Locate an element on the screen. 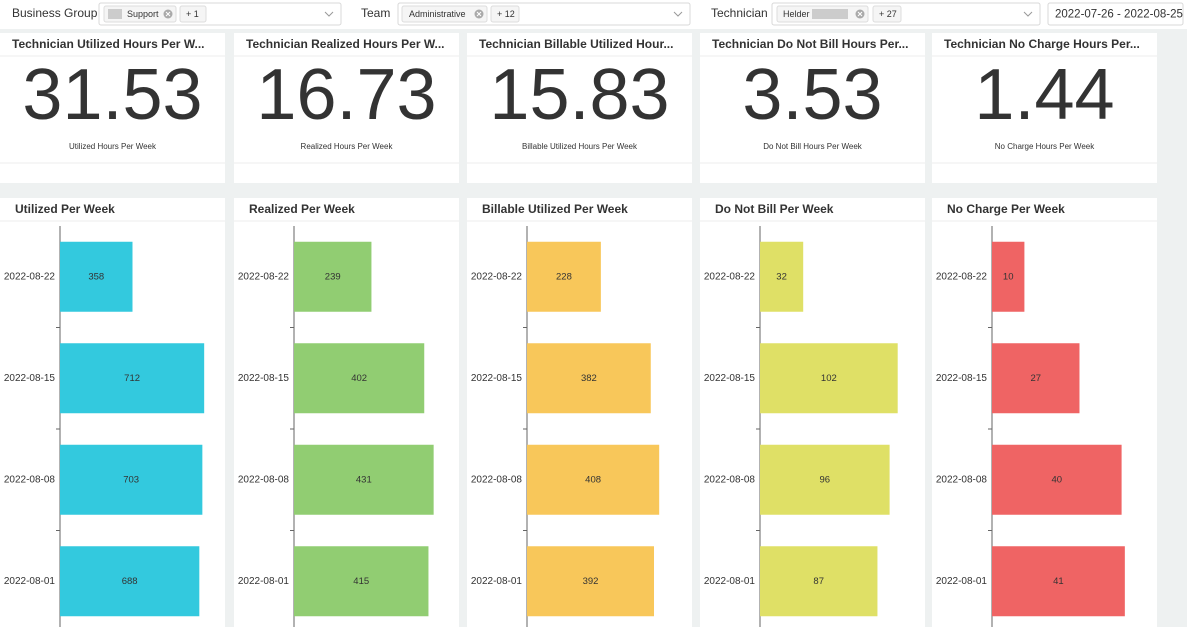 This screenshot has width=1187, height=627. bar-value-label: 32 is located at coordinates (781, 276).